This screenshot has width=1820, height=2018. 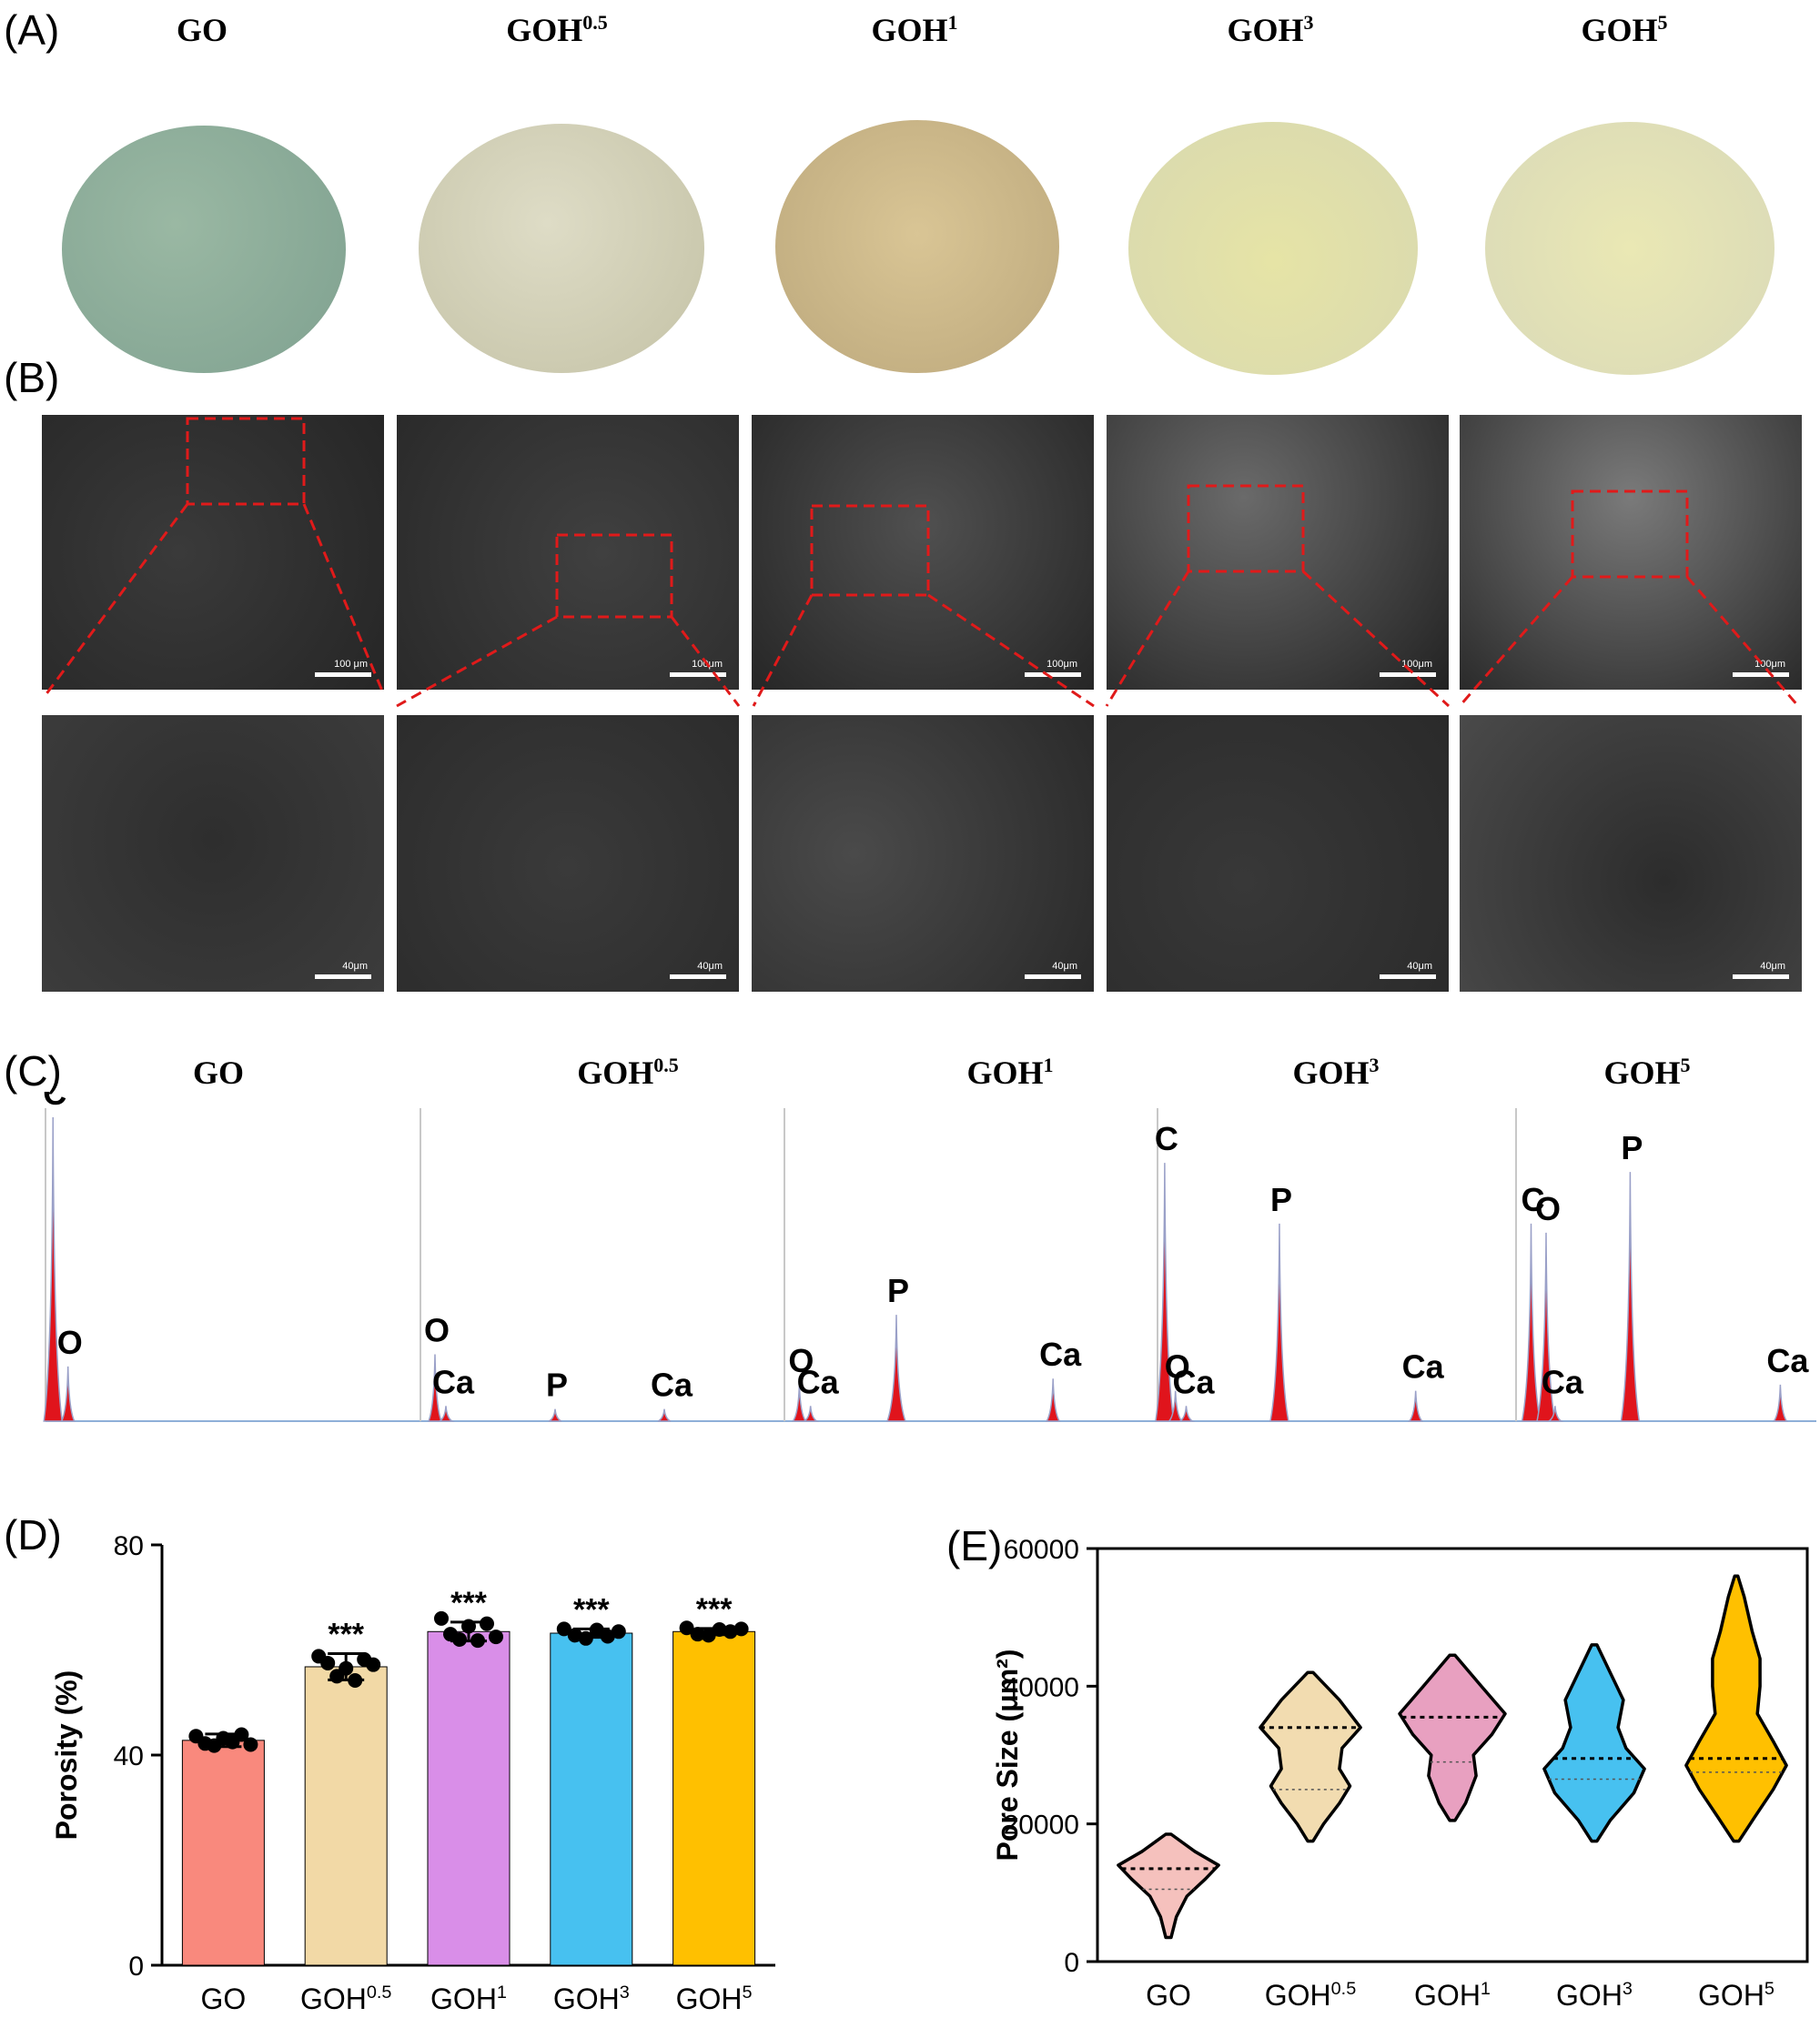 What do you see at coordinates (1270, 29) in the screenshot?
I see `photo-title-goh3: GOH3` at bounding box center [1270, 29].